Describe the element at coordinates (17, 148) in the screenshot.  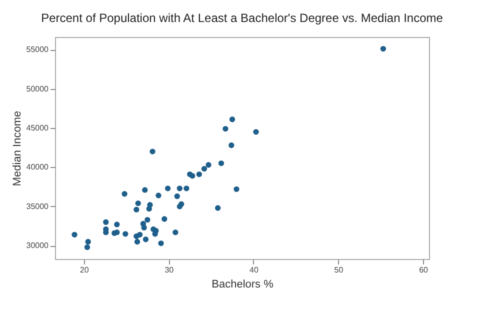
I see `y-axis-title: Median Income` at that location.